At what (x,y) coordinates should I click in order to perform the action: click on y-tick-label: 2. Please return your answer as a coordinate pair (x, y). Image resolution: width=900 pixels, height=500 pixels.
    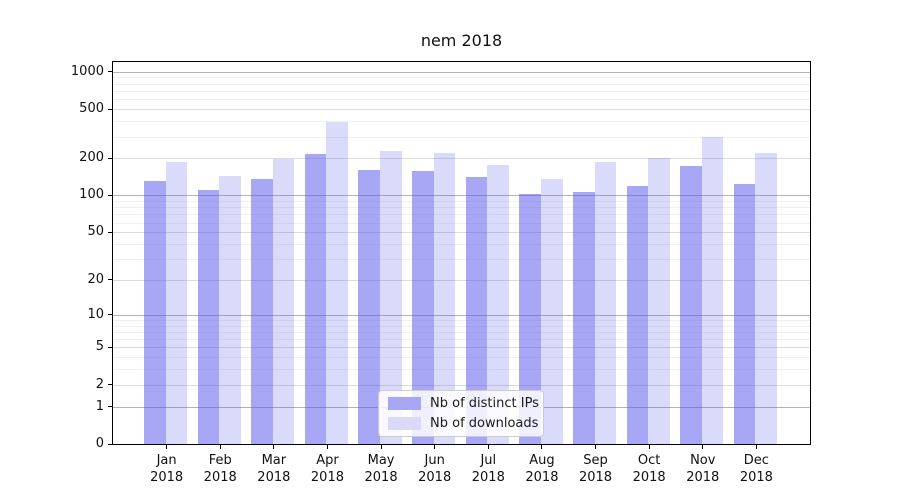
    Looking at the image, I should click on (99, 384).